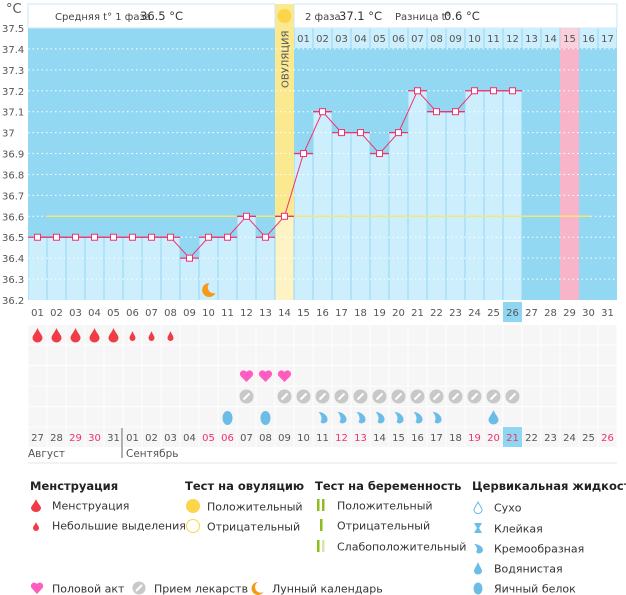 This screenshot has height=595, width=626. What do you see at coordinates (88, 588) in the screenshot?
I see `legend-label: Половой акт` at bounding box center [88, 588].